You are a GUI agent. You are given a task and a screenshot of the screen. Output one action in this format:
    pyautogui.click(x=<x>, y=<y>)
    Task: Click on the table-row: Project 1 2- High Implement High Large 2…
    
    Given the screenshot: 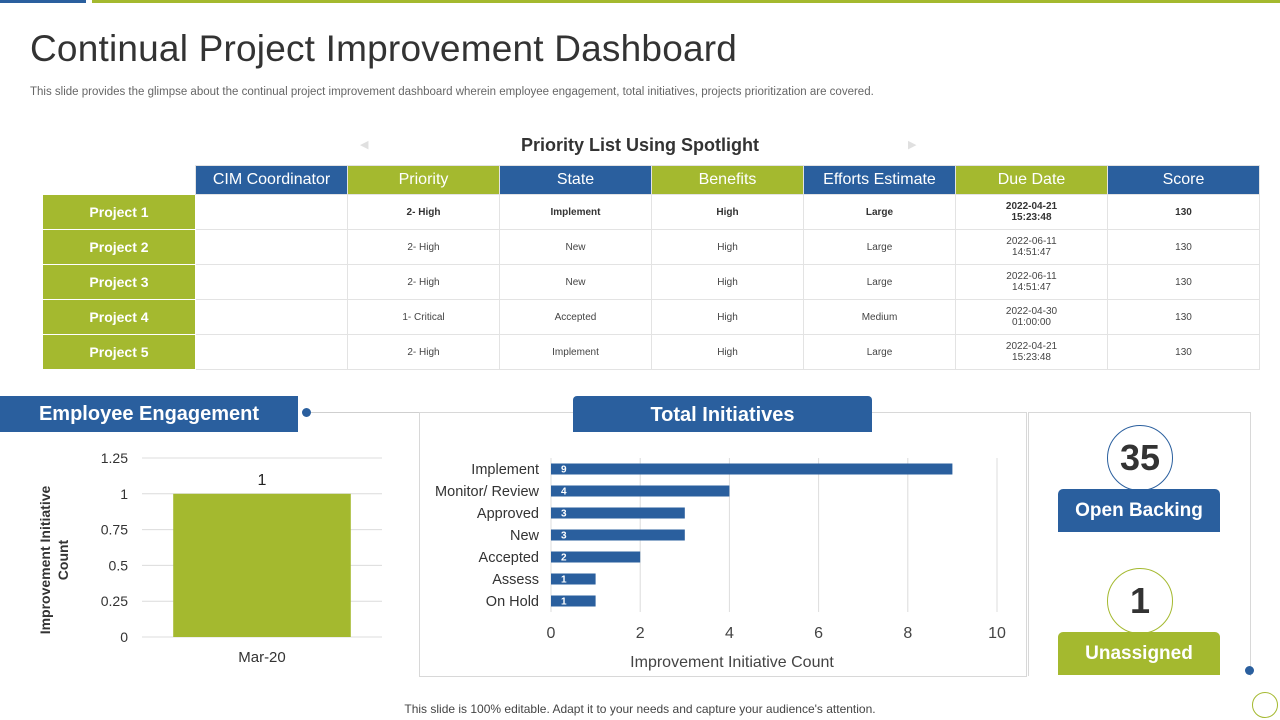 What is the action you would take?
    pyautogui.click(x=651, y=212)
    